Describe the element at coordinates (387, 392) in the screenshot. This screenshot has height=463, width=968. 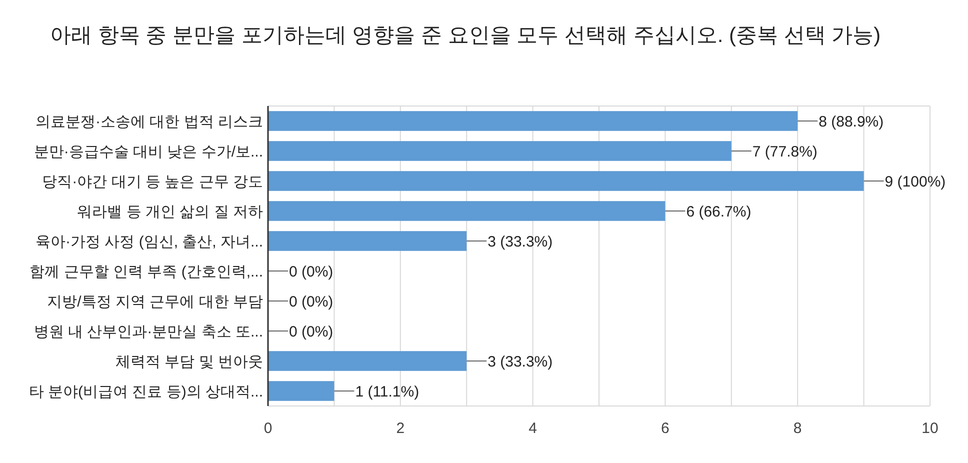
I see `data-label: 1 (11.1%)` at that location.